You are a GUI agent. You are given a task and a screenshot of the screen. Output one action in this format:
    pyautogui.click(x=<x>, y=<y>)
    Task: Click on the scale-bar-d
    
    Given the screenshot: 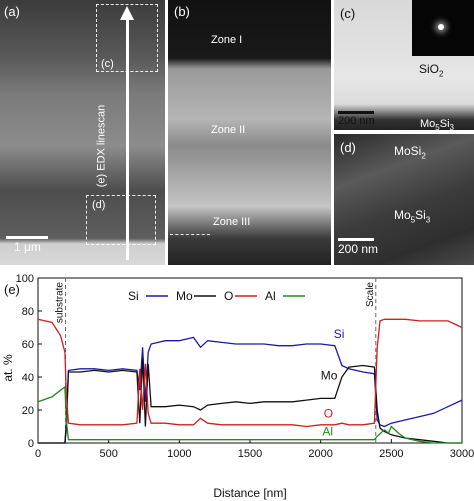 What is the action you would take?
    pyautogui.click(x=356, y=239)
    